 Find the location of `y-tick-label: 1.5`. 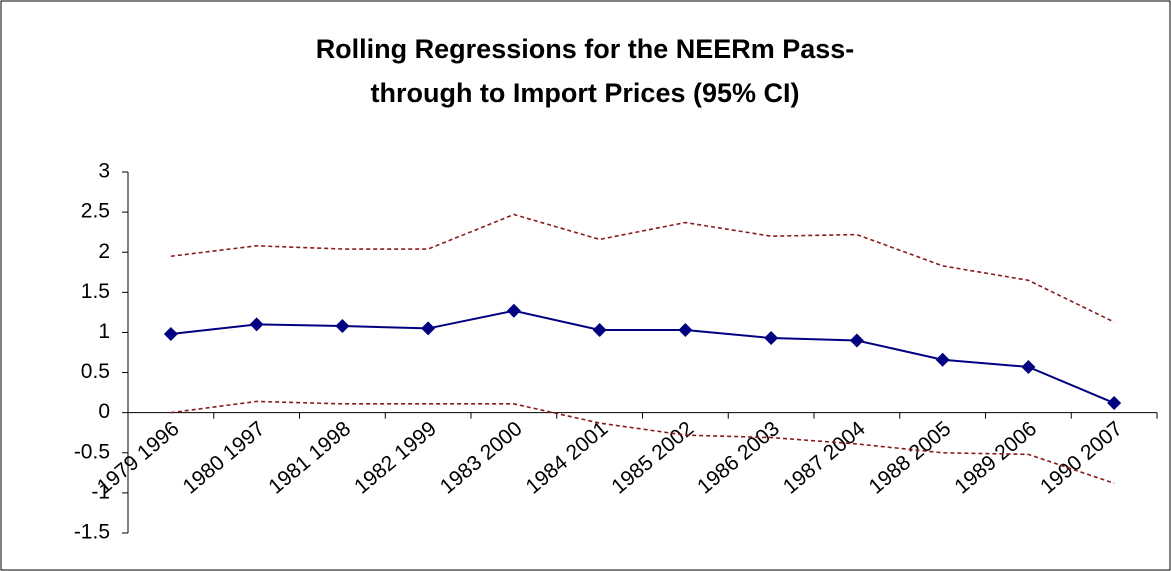

y-tick-label: 1.5 is located at coordinates (95, 291).